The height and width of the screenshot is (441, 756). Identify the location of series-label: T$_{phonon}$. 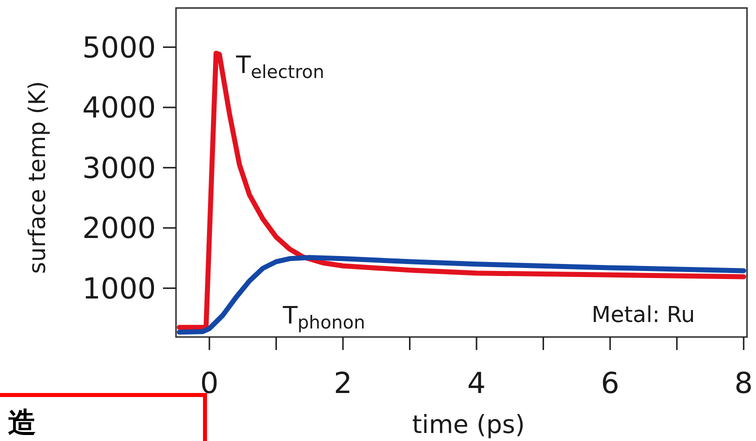
(324, 317).